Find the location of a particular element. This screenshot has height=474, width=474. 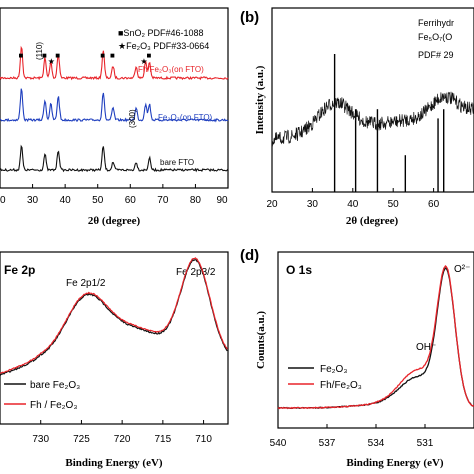

panel-b-y-axis-label: Intensity (a.u.) is located at coordinates (260, 99).